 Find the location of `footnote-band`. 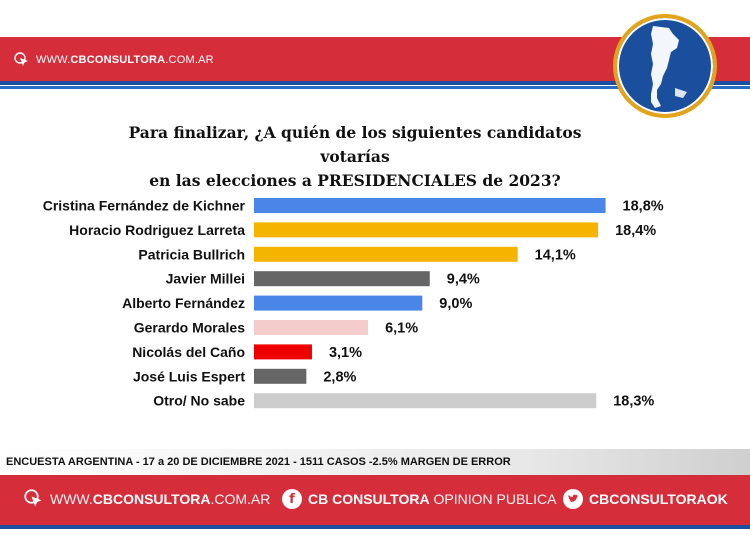

footnote-band is located at coordinates (375, 462).